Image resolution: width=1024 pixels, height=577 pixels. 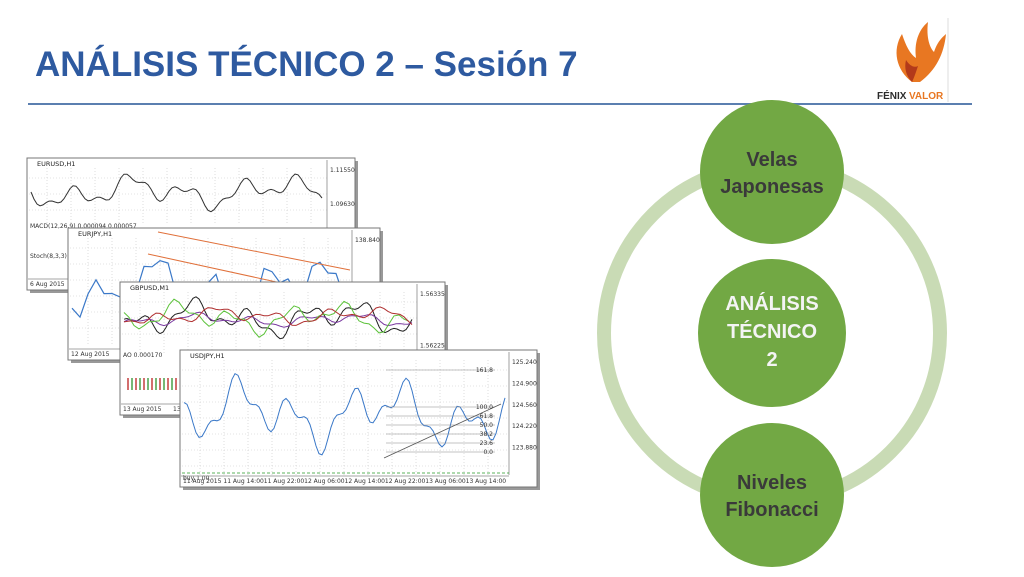 I want to click on price-label: 1.56335, so click(x=432, y=294).